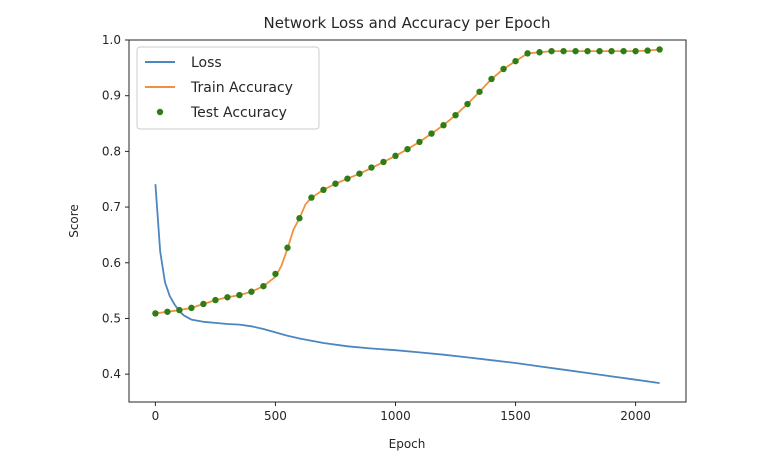 Image resolution: width=784 pixels, height=470 pixels. What do you see at coordinates (275, 416) in the screenshot?
I see `x-tick-label: 500` at bounding box center [275, 416].